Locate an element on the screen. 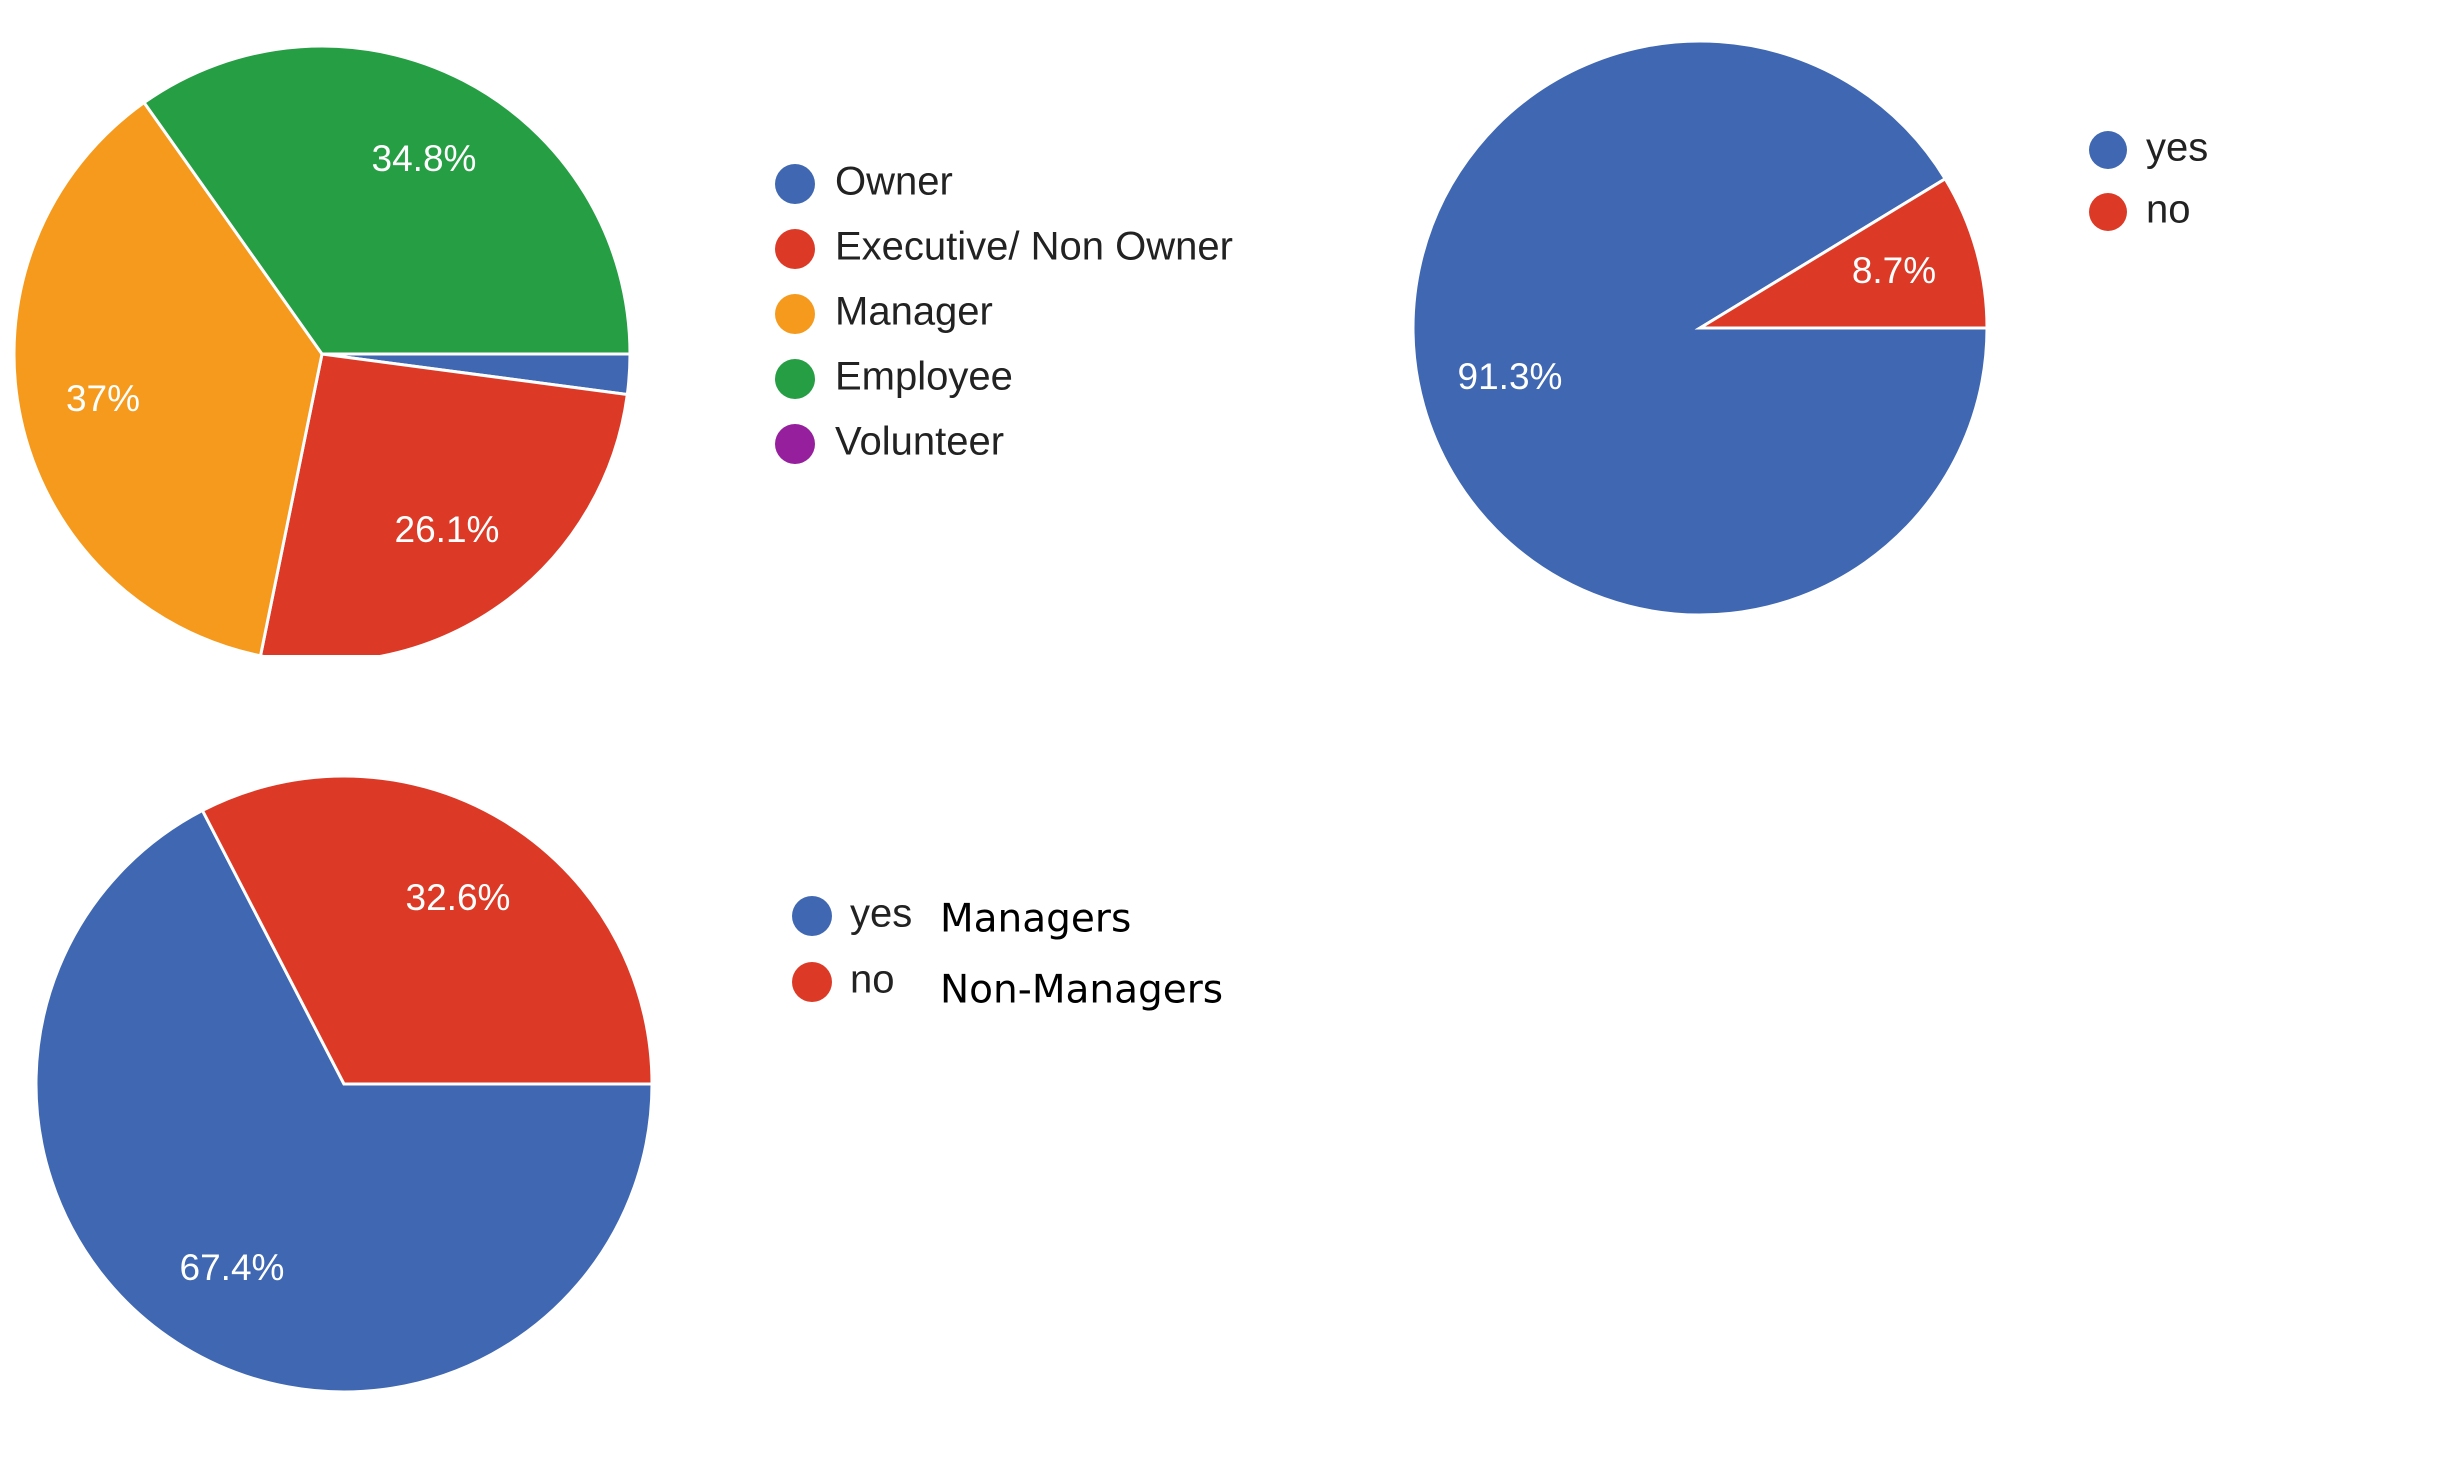 The image size is (2445, 1457). slice-manager is located at coordinates (168, 377).